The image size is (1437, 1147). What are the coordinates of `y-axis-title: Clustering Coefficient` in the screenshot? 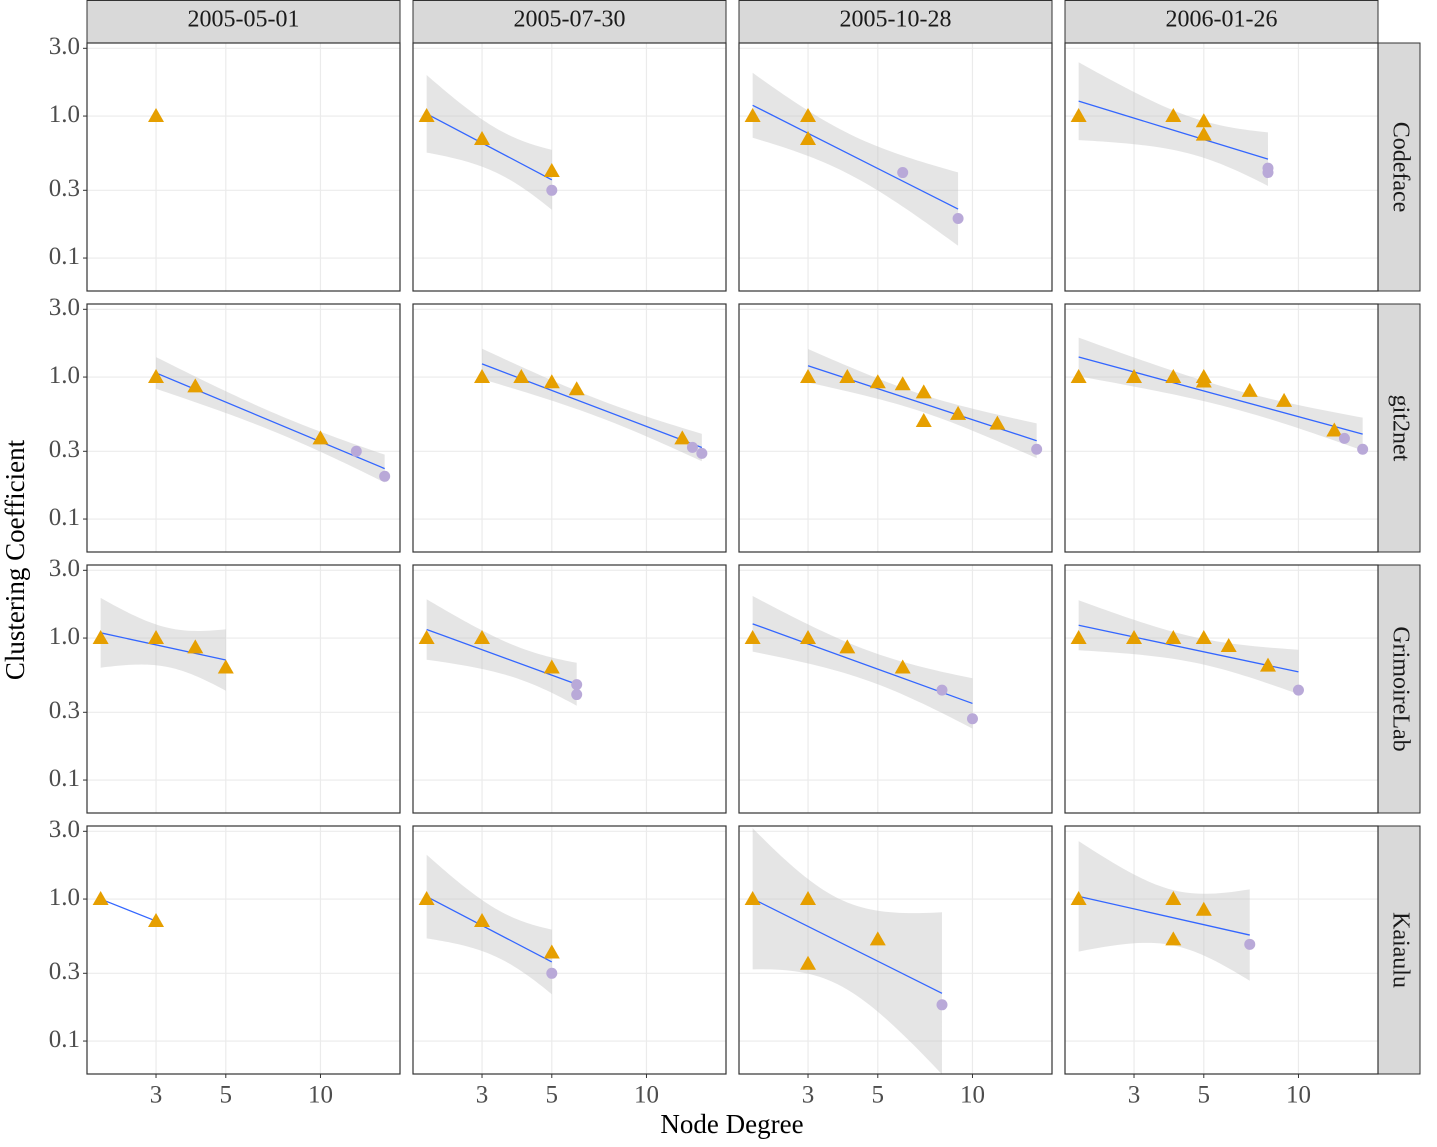 It's located at (15, 559).